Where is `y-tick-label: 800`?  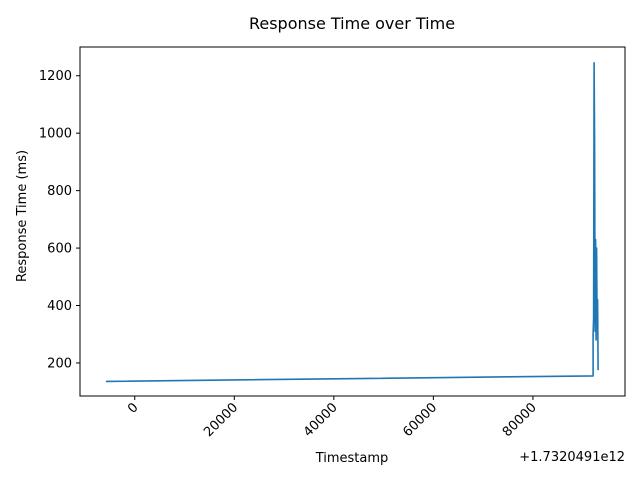
y-tick-label: 800 is located at coordinates (59, 191).